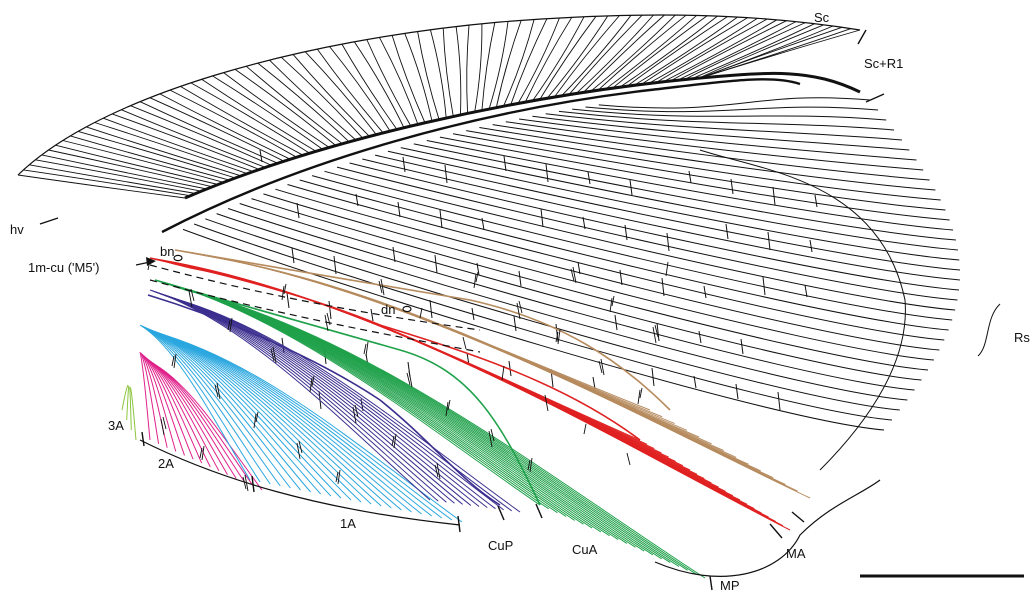 This screenshot has height=592, width=1032. I want to click on tick-cua, so click(539, 511).